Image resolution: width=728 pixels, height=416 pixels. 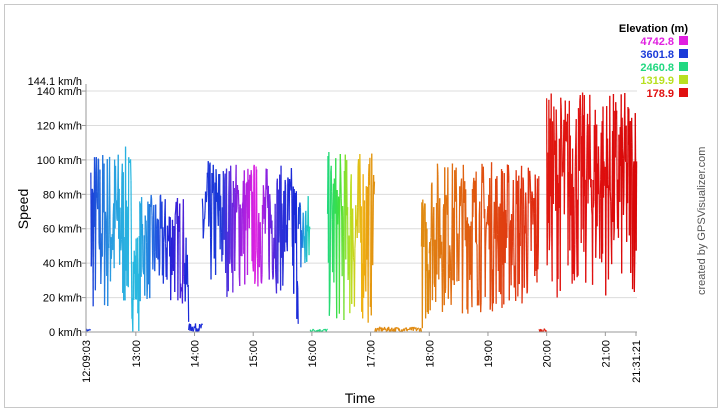 What do you see at coordinates (702, 221) in the screenshot?
I see `credit-text: created by GPSVisualizer.com` at bounding box center [702, 221].